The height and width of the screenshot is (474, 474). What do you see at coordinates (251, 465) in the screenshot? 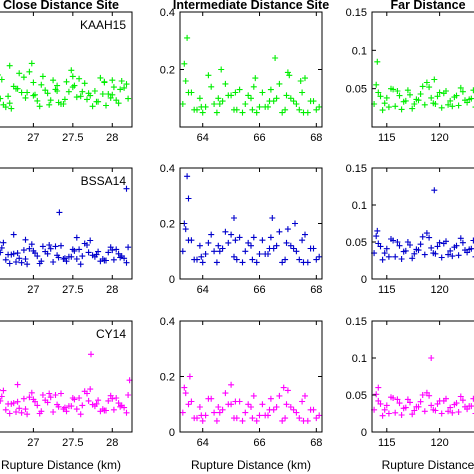
I see `x-axis-label: Rupture Distance (km)` at bounding box center [251, 465].